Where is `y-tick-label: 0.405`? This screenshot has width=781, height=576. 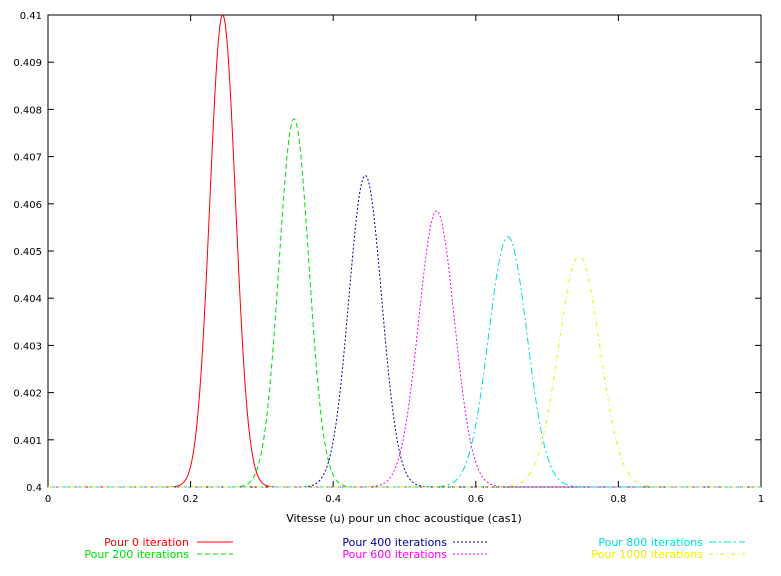
y-tick-label: 0.405 is located at coordinates (27, 252).